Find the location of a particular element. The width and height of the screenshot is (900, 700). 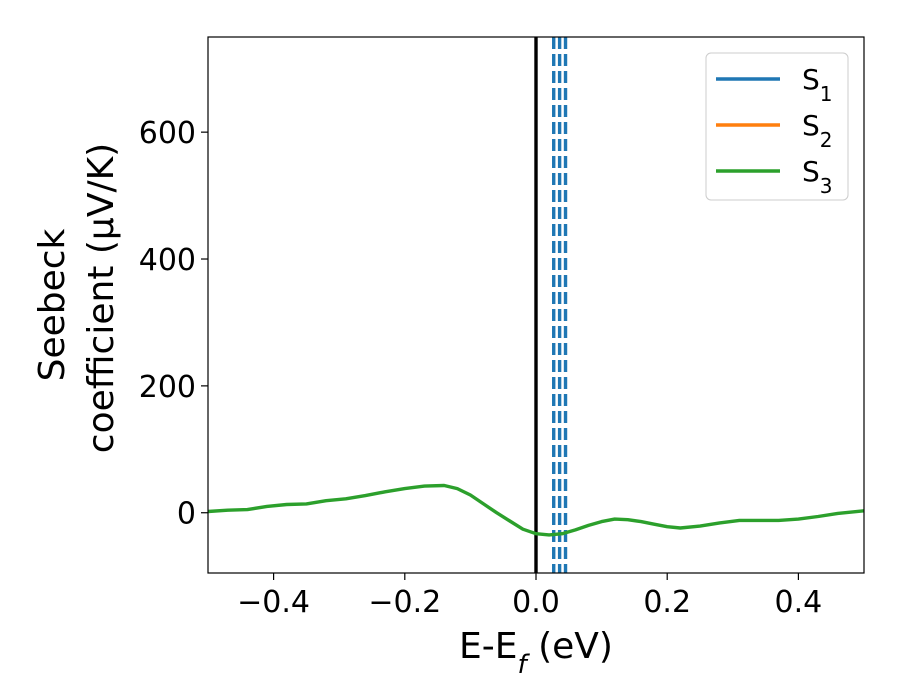

y-tick-label: 0 is located at coordinates (186, 514).